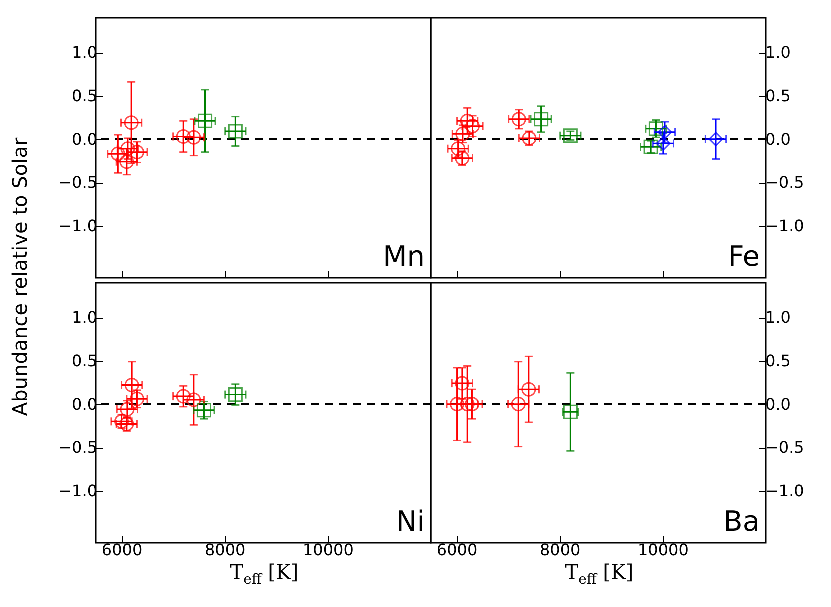  What do you see at coordinates (410, 521) in the screenshot?
I see `annotation: Ni` at bounding box center [410, 521].